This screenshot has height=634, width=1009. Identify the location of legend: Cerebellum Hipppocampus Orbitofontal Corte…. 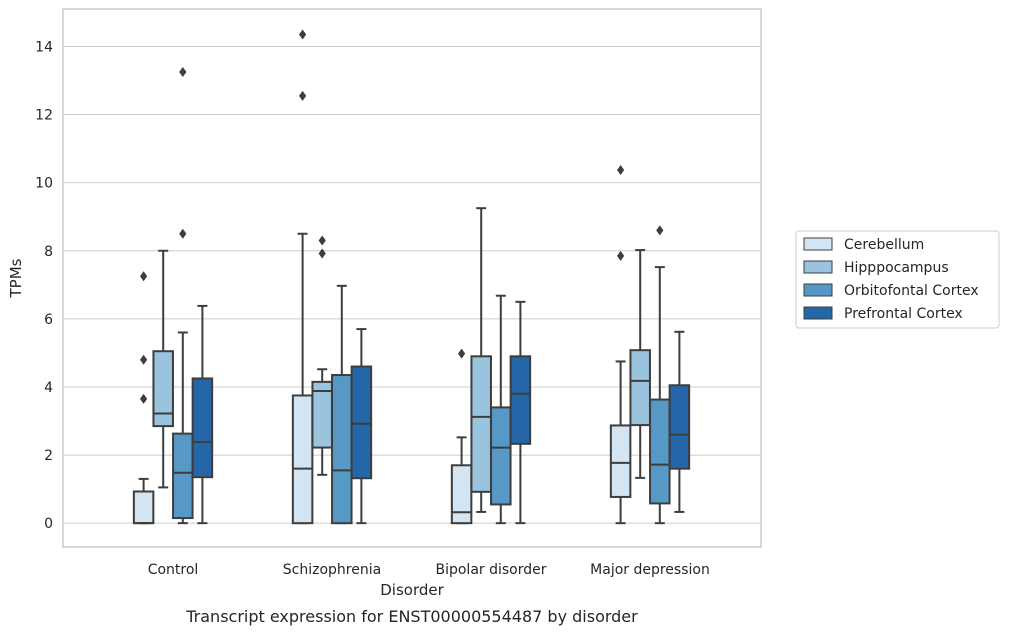
(897, 279).